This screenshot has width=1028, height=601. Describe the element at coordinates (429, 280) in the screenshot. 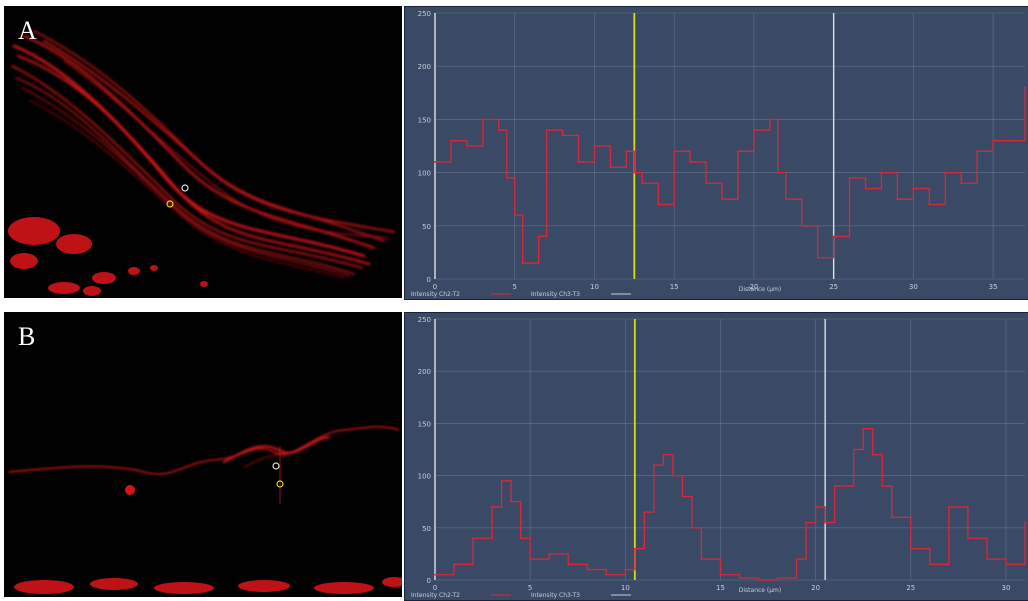

I see `y-tick-label: 0` at that location.